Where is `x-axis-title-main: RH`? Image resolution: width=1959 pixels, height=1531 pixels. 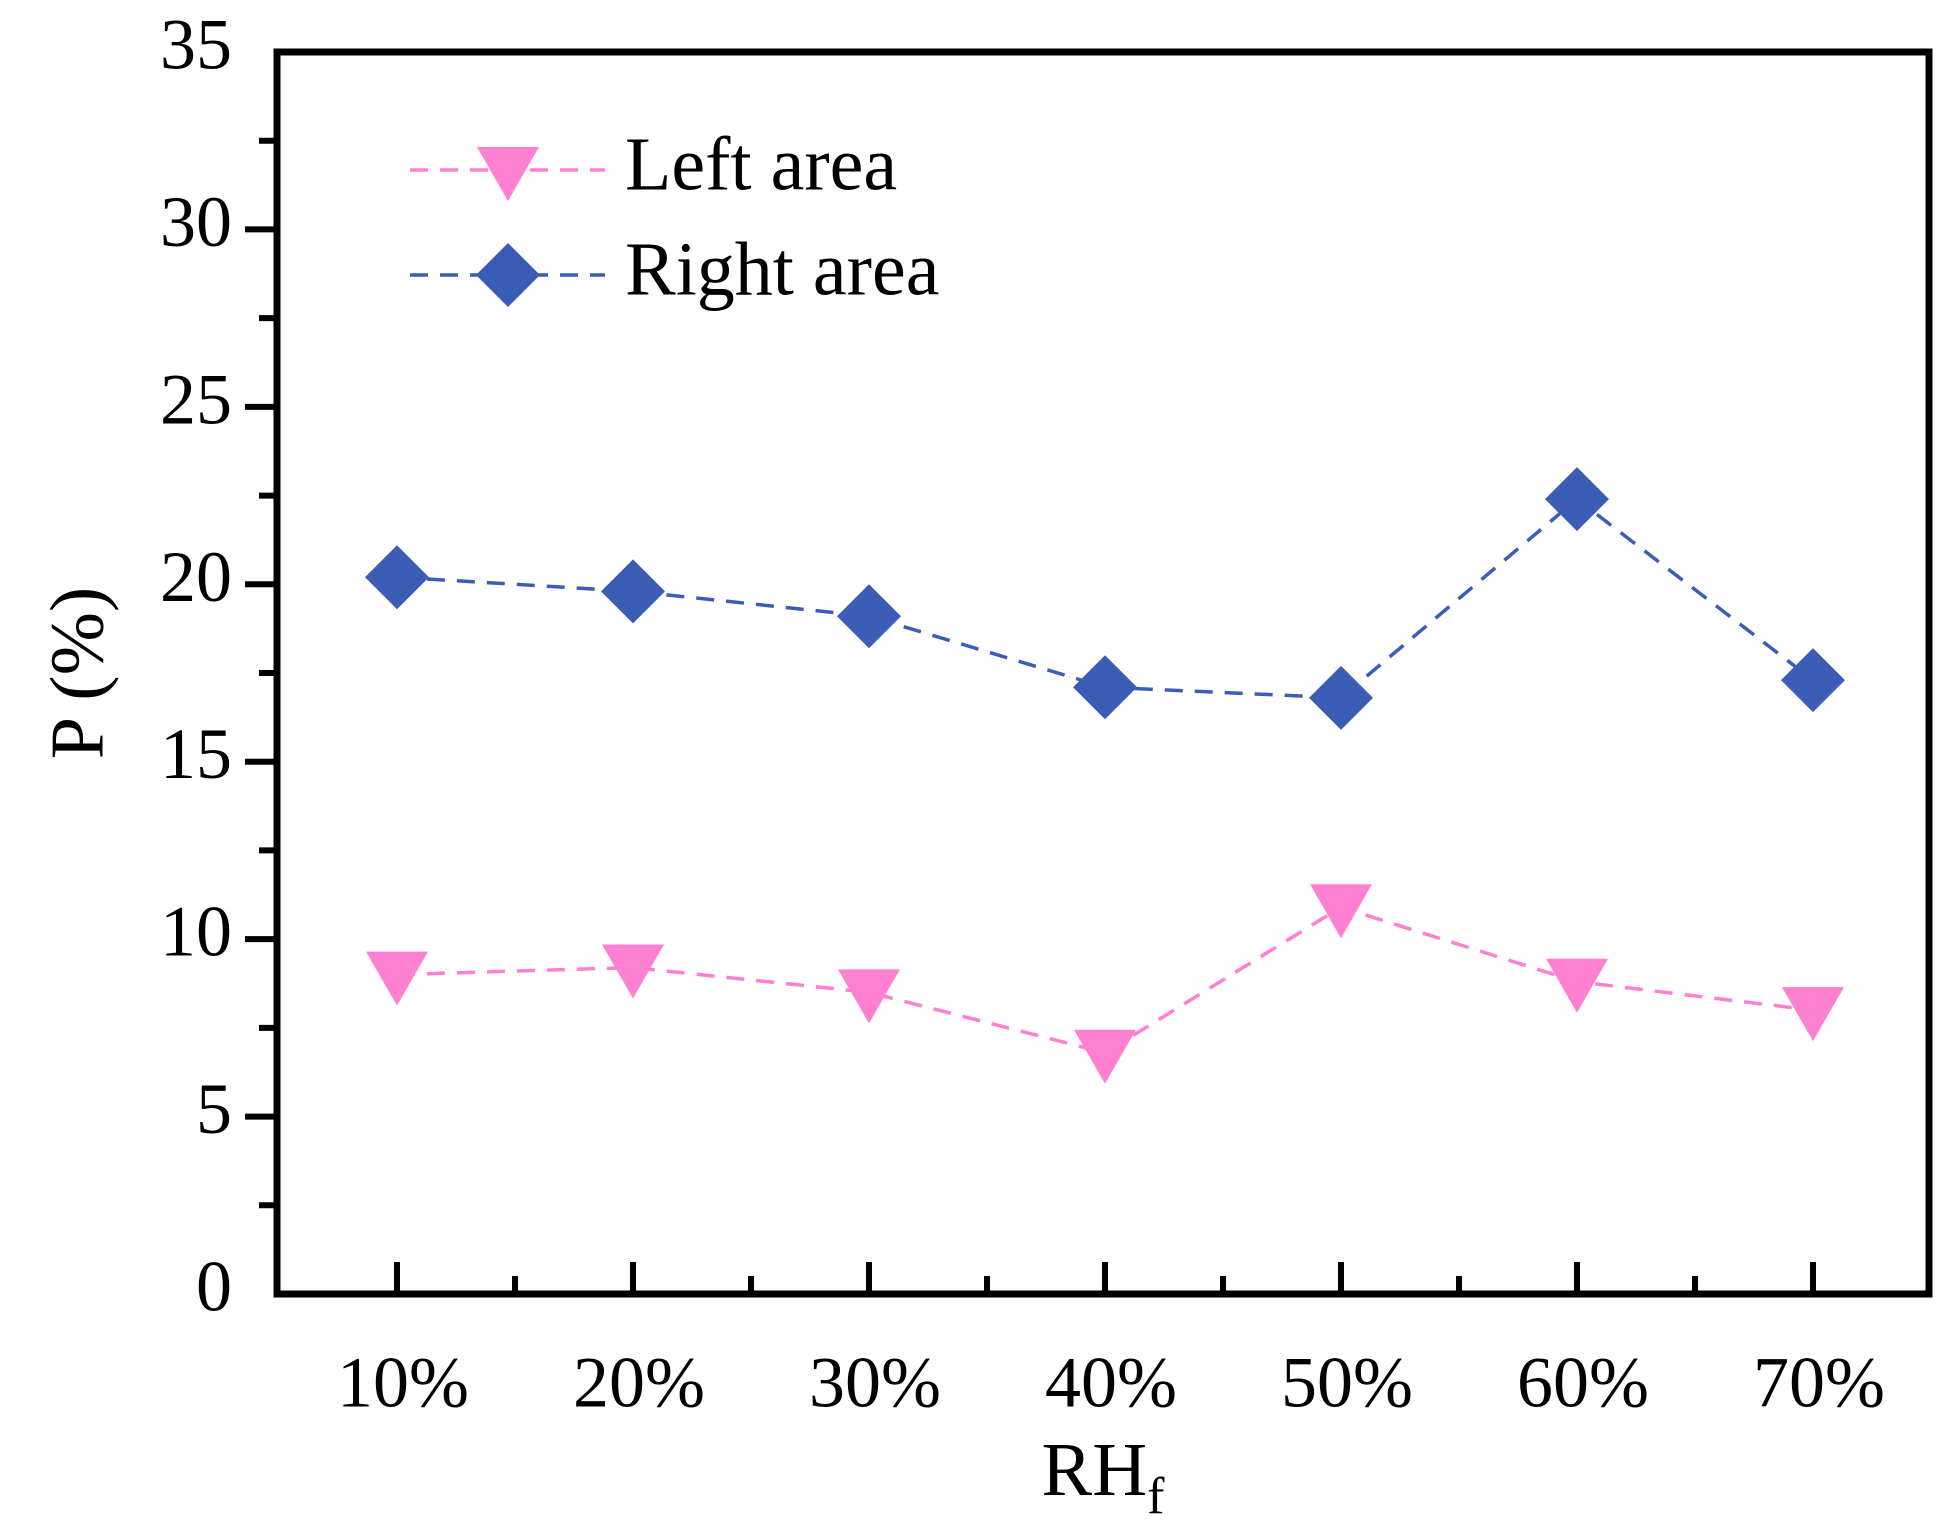 x-axis-title-main: RH is located at coordinates (1095, 1470).